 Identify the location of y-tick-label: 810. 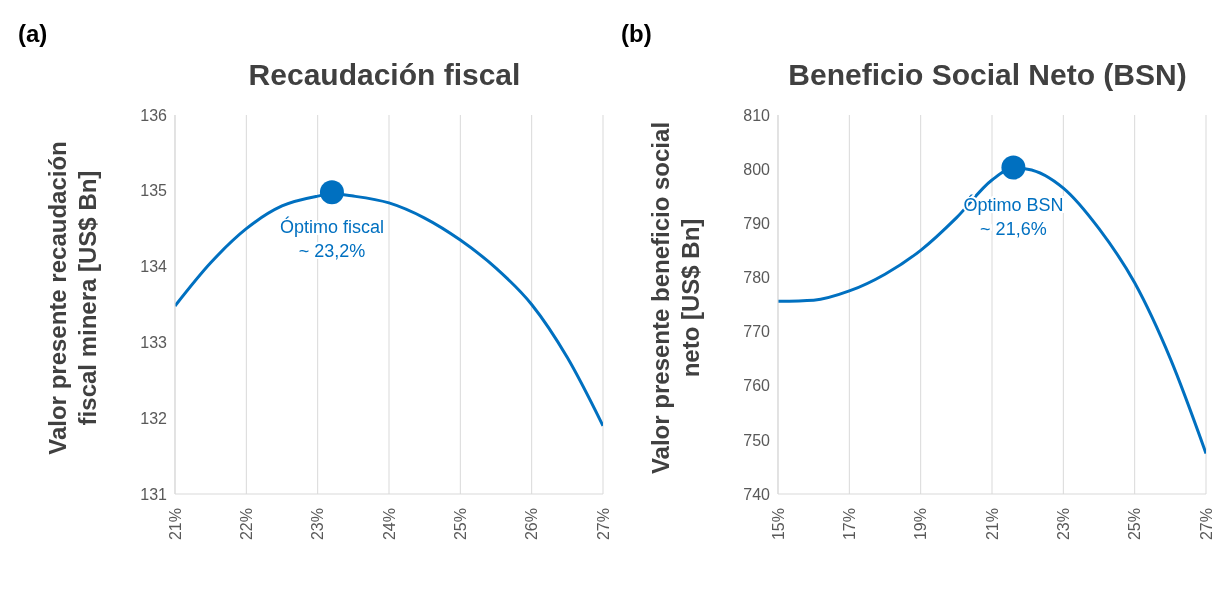
(757, 115).